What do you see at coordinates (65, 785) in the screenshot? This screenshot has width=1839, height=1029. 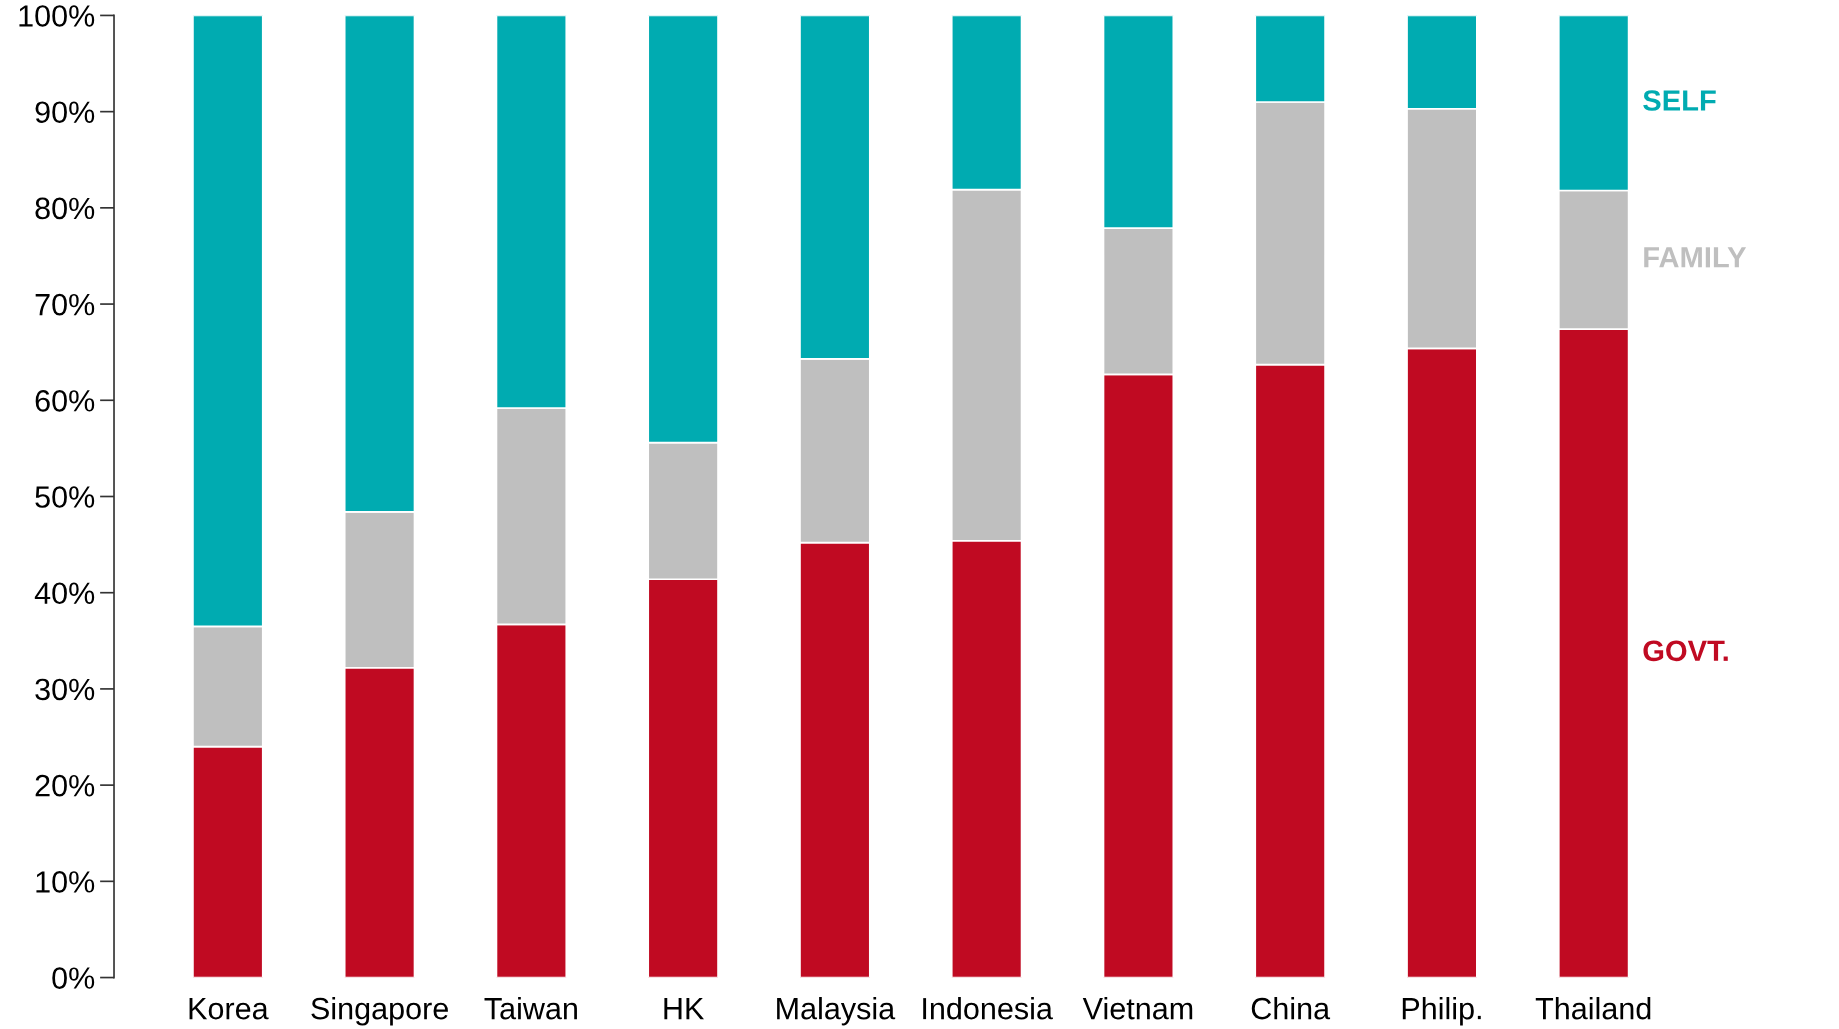 I see `y-tick-label: 20%` at bounding box center [65, 785].